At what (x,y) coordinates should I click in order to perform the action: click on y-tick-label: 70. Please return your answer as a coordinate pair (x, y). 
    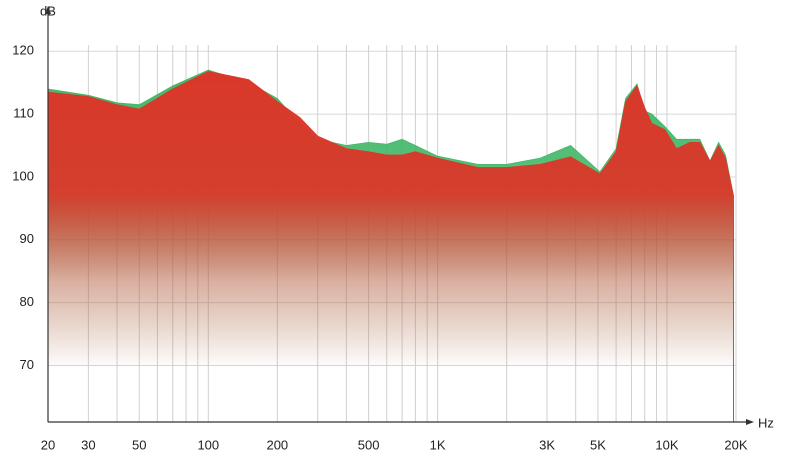
    Looking at the image, I should click on (27, 364).